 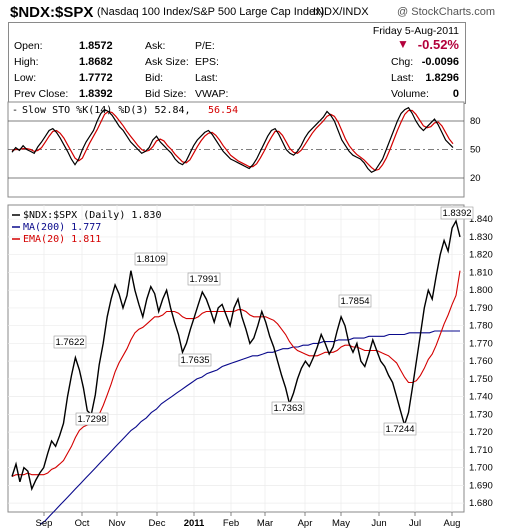 I want to click on x-tick-label: May, so click(x=341, y=523).